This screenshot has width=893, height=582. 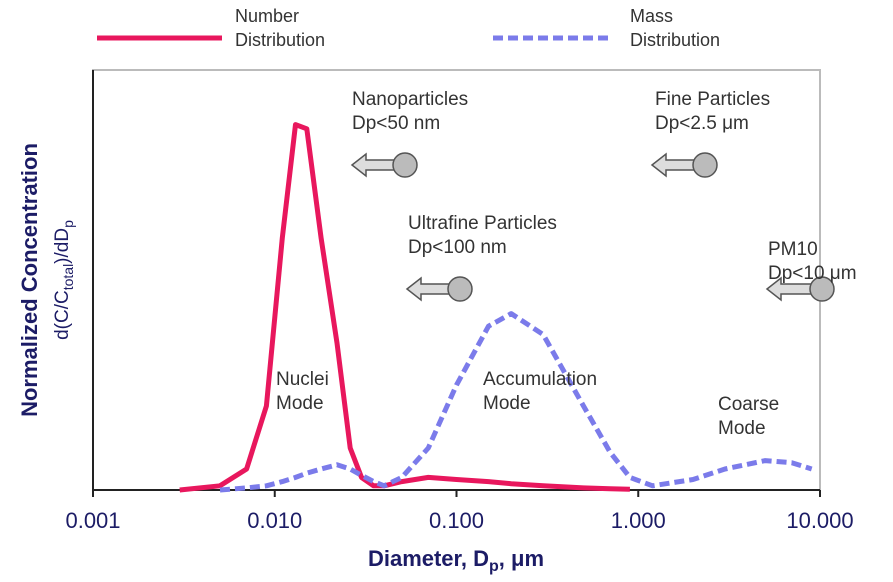 I want to click on x-axis-title-part: , μm, so click(x=521, y=558).